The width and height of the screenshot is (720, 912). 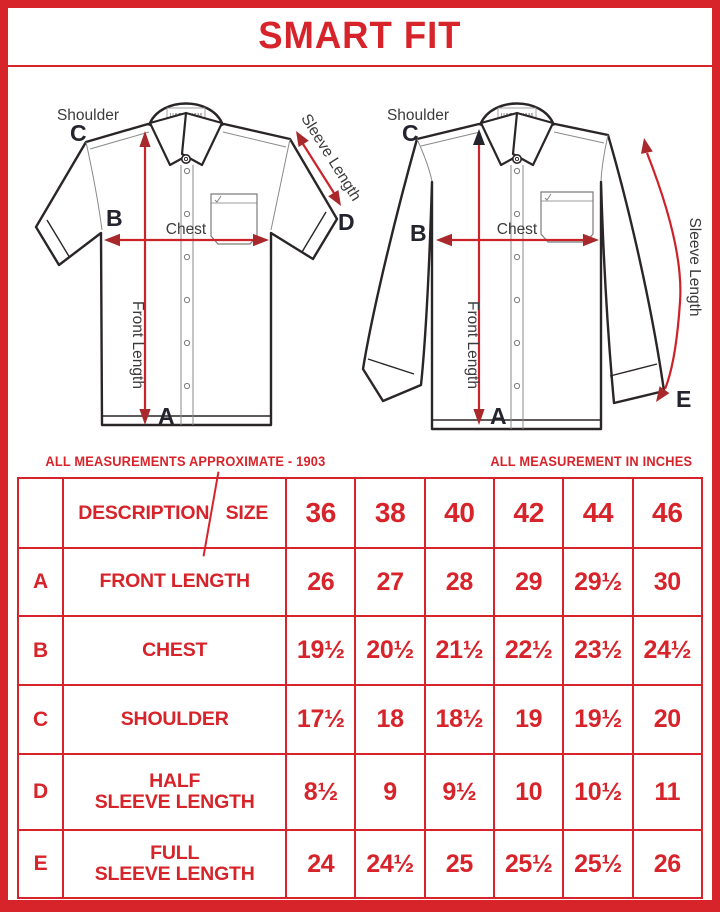 I want to click on value-cell: 23½, so click(x=598, y=650).